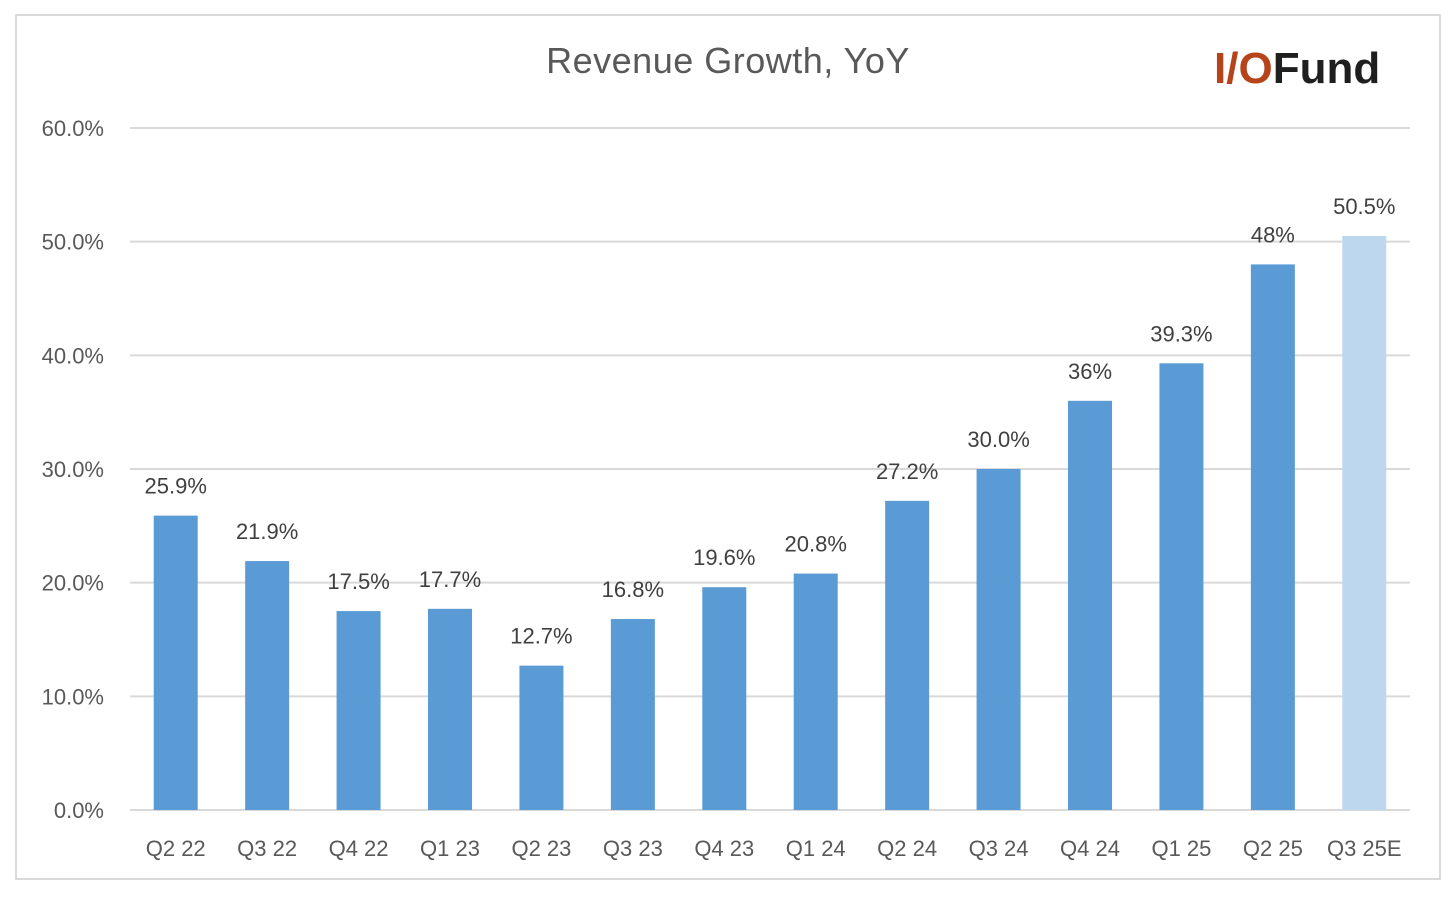 The image size is (1456, 899). What do you see at coordinates (724, 557) in the screenshot?
I see `data-label: 19.6%` at bounding box center [724, 557].